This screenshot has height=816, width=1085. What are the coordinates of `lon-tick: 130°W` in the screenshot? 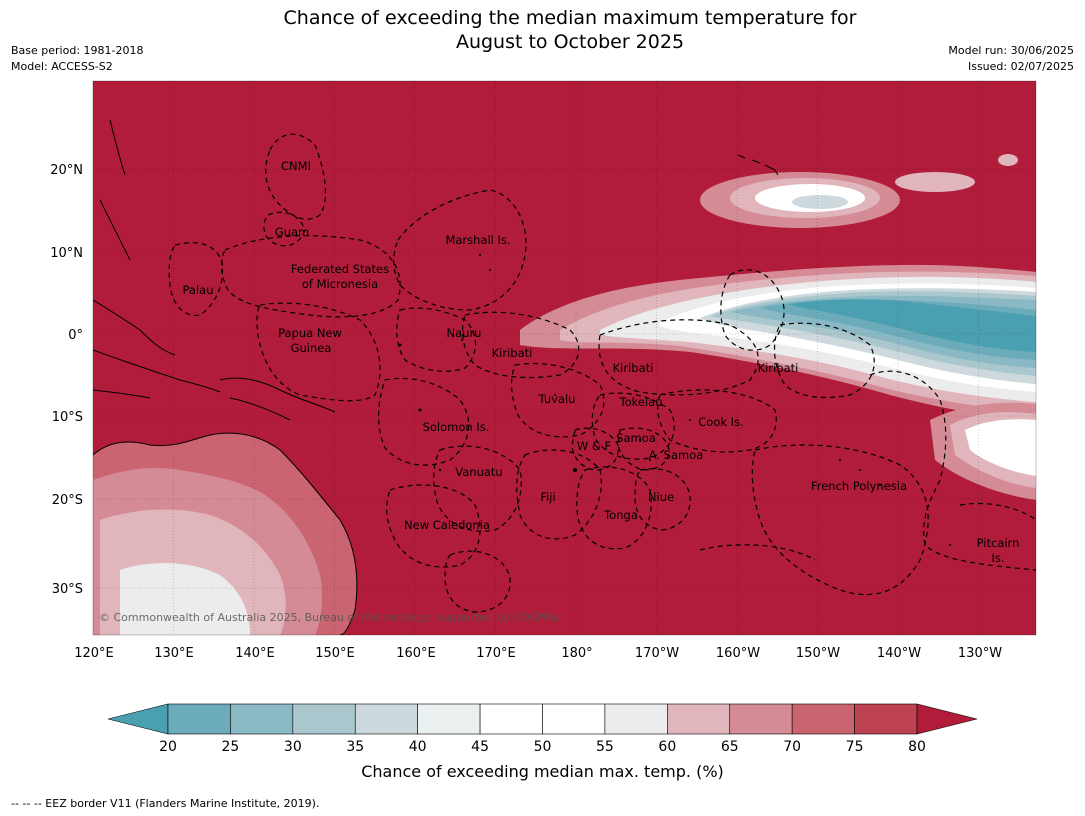 It's located at (980, 653).